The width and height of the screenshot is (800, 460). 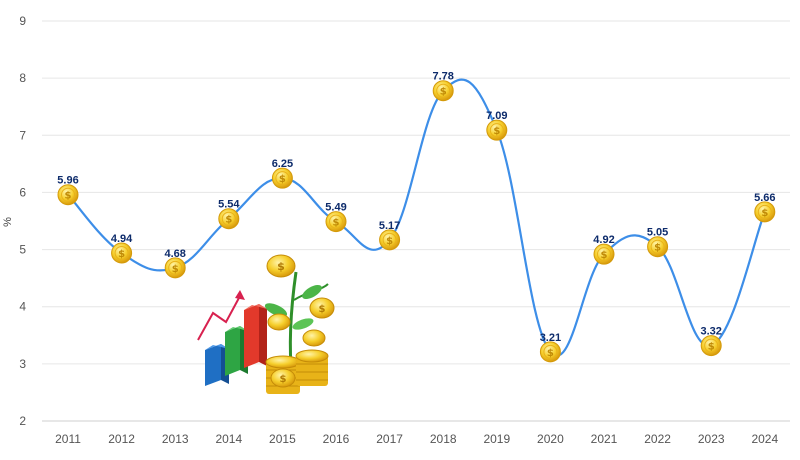 I want to click on x-tick-label: 2015, so click(x=282, y=439).